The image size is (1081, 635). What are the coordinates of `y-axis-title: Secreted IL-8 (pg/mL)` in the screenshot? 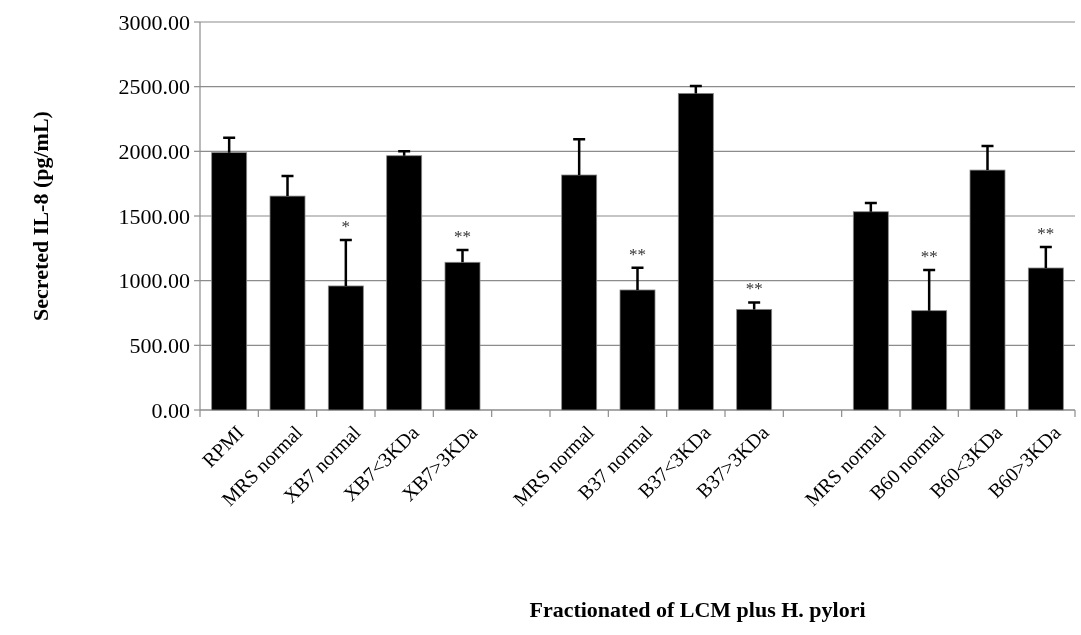 It's located at (40, 216).